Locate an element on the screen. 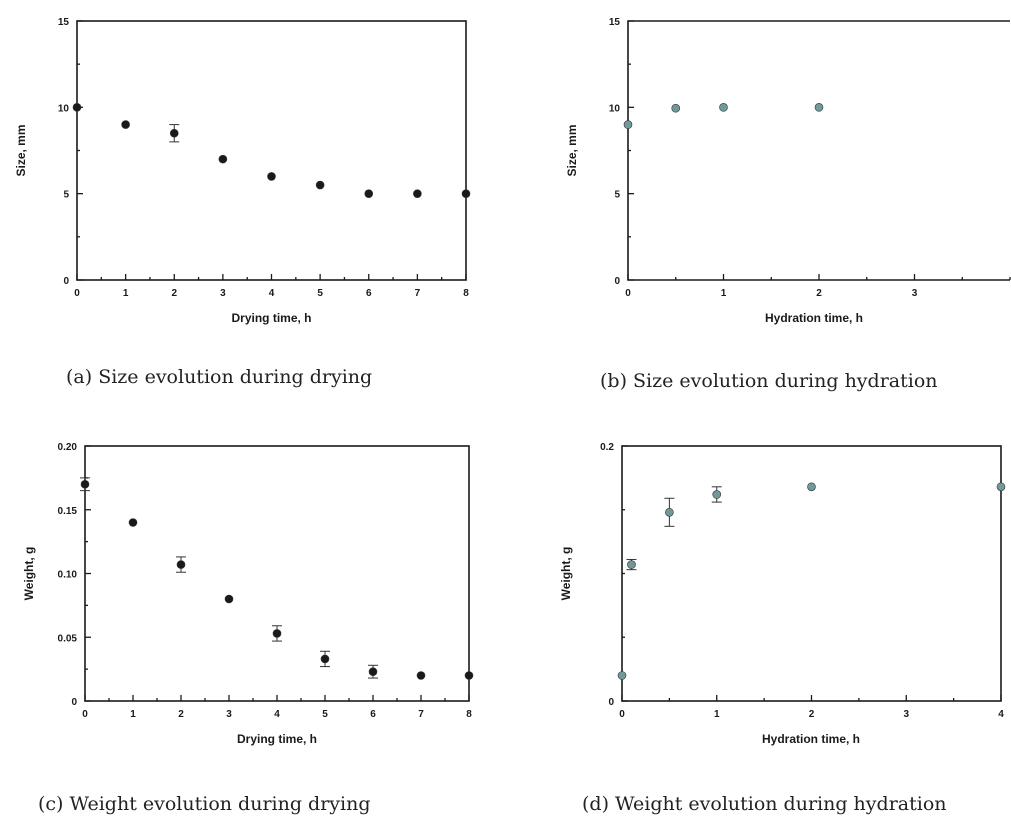 This screenshot has width=1011, height=820. caption-b: (b) Size evolution during hydration is located at coordinates (769, 381).